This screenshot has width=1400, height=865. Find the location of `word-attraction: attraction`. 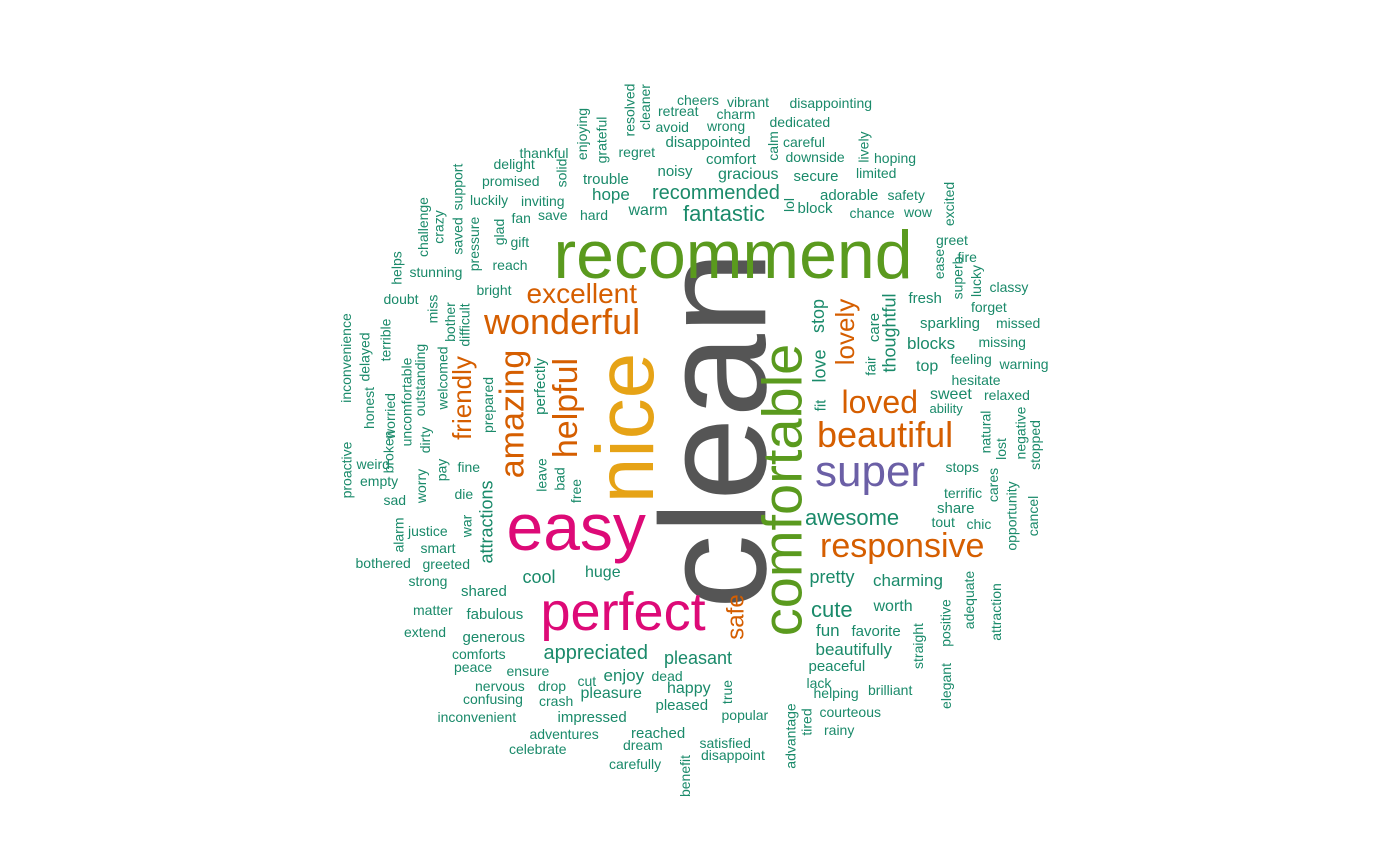

word-attraction: attraction is located at coordinates (995, 612).